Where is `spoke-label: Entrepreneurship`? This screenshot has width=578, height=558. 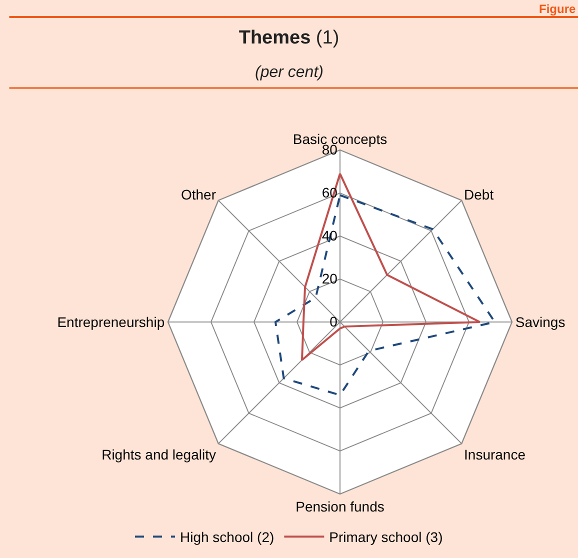
spoke-label: Entrepreneurship is located at coordinates (111, 322).